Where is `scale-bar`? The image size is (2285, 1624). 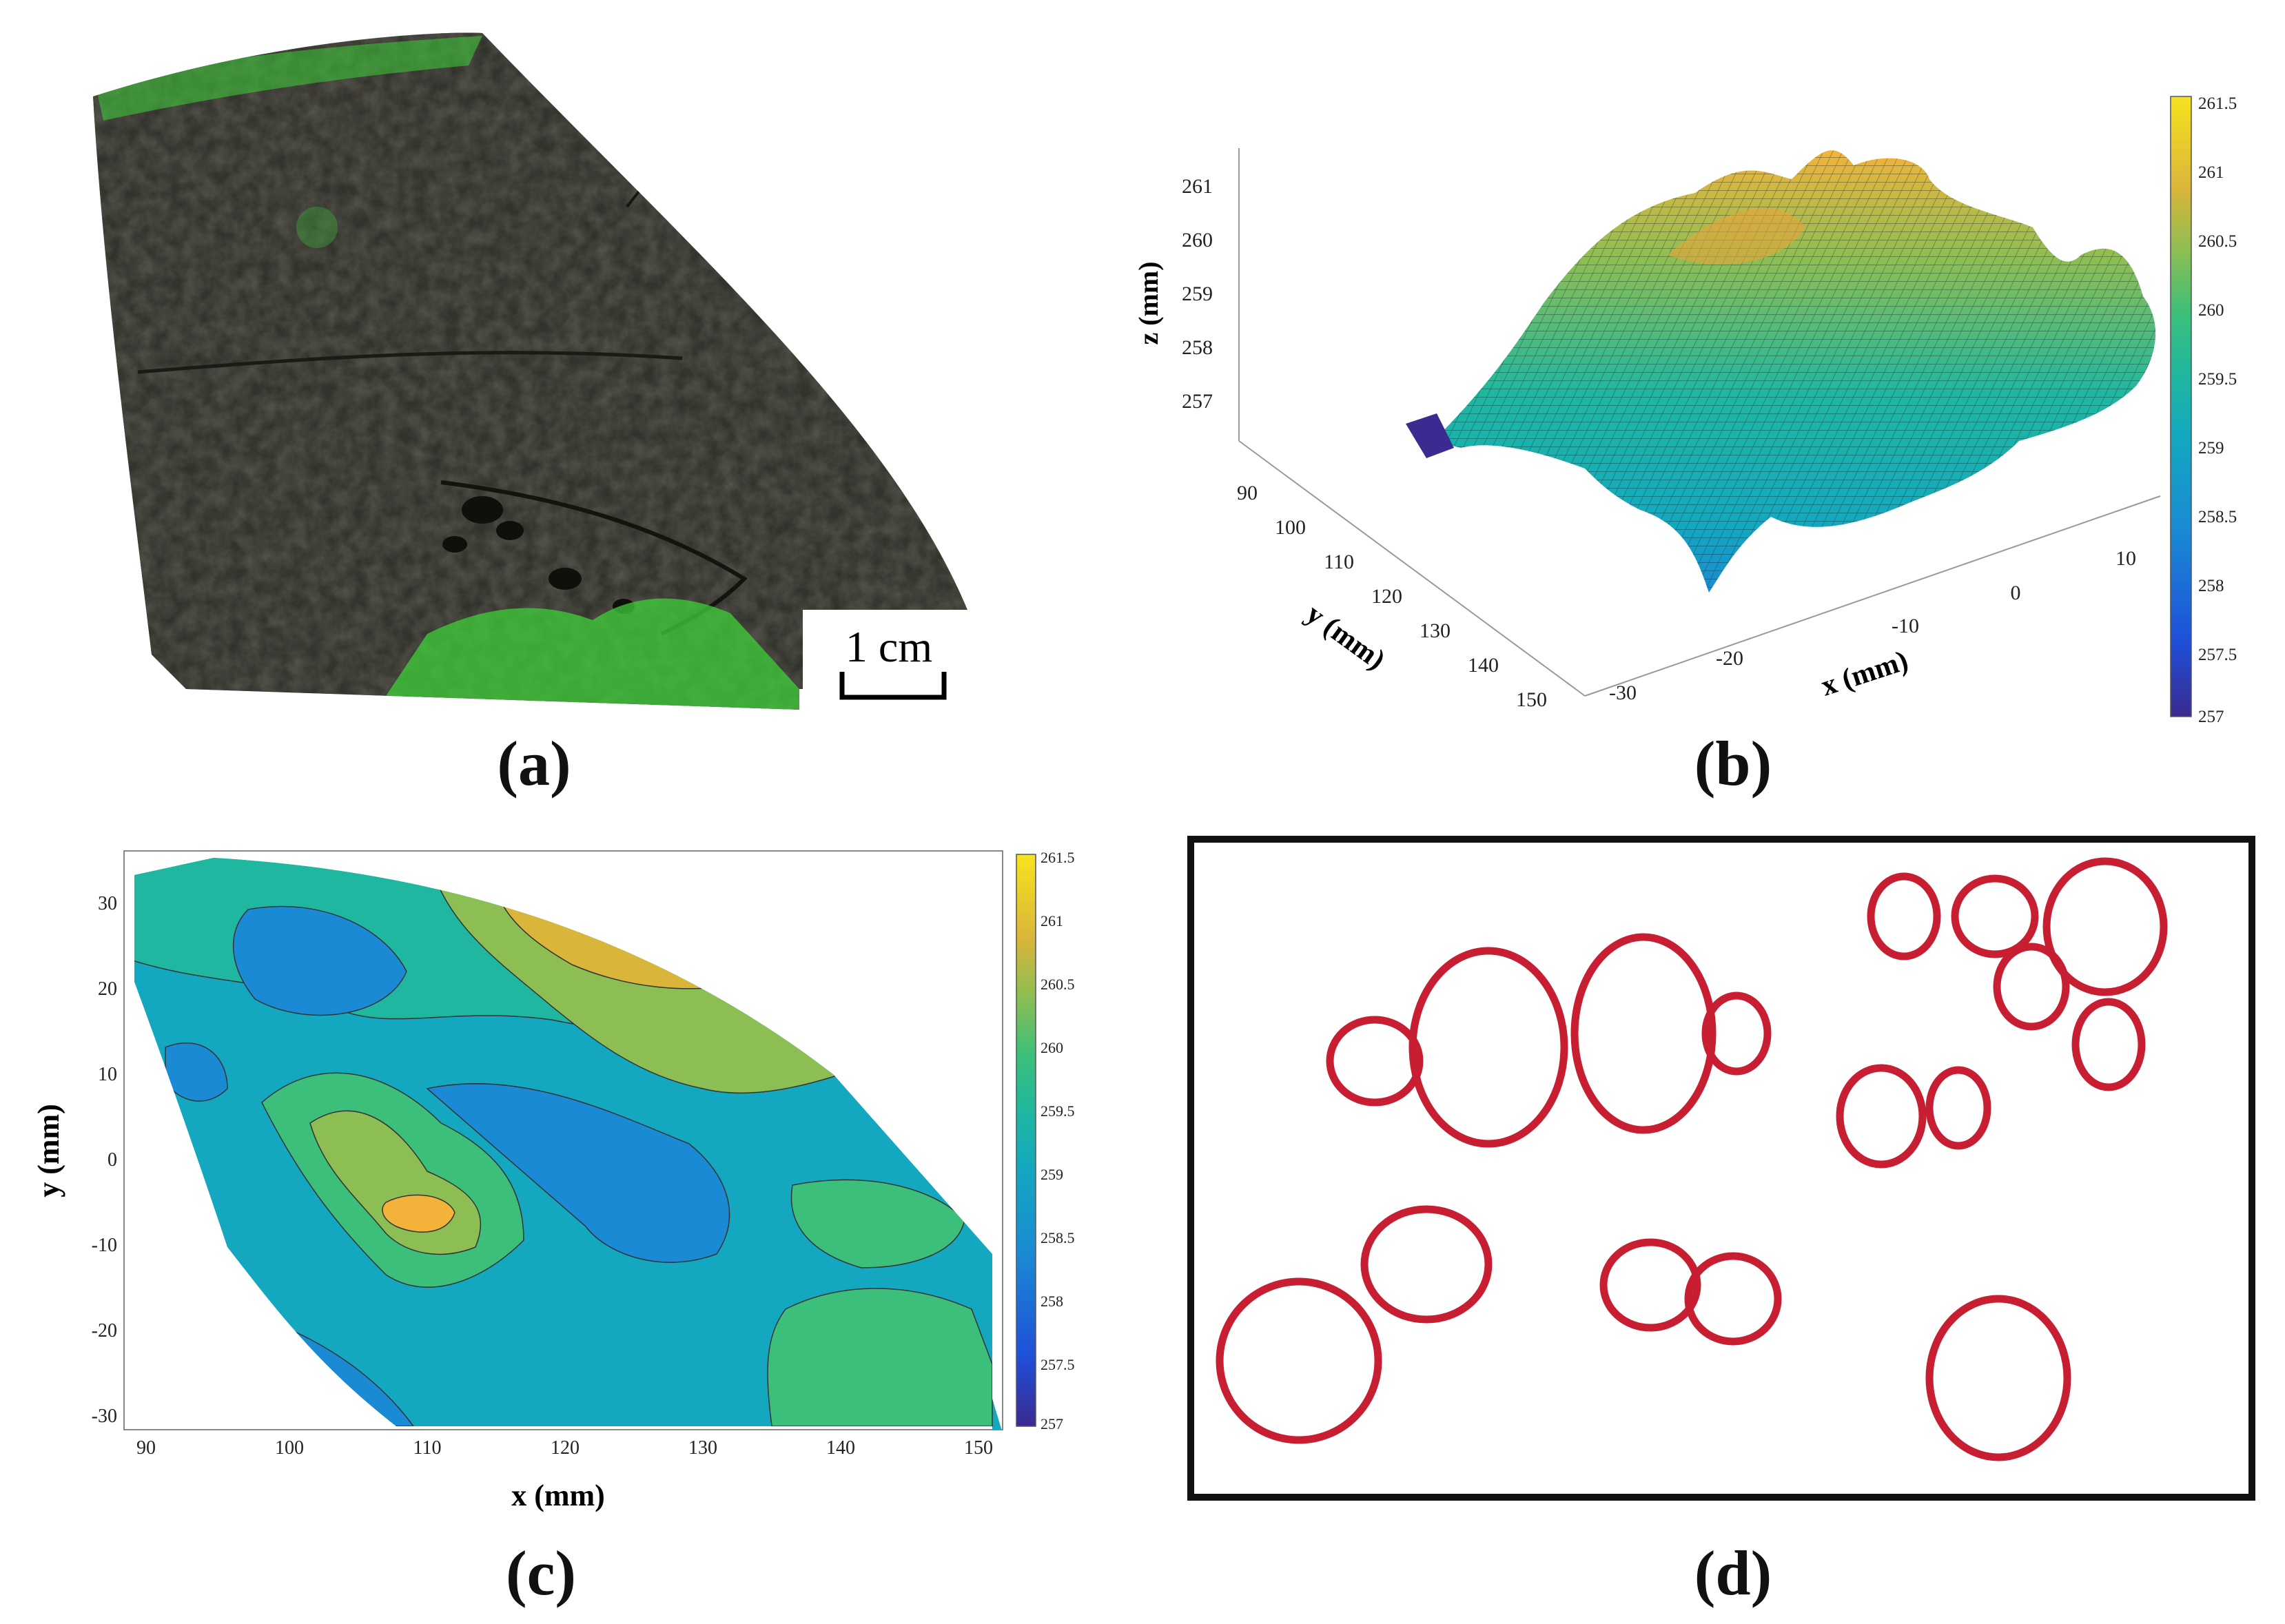
scale-bar is located at coordinates (893, 686).